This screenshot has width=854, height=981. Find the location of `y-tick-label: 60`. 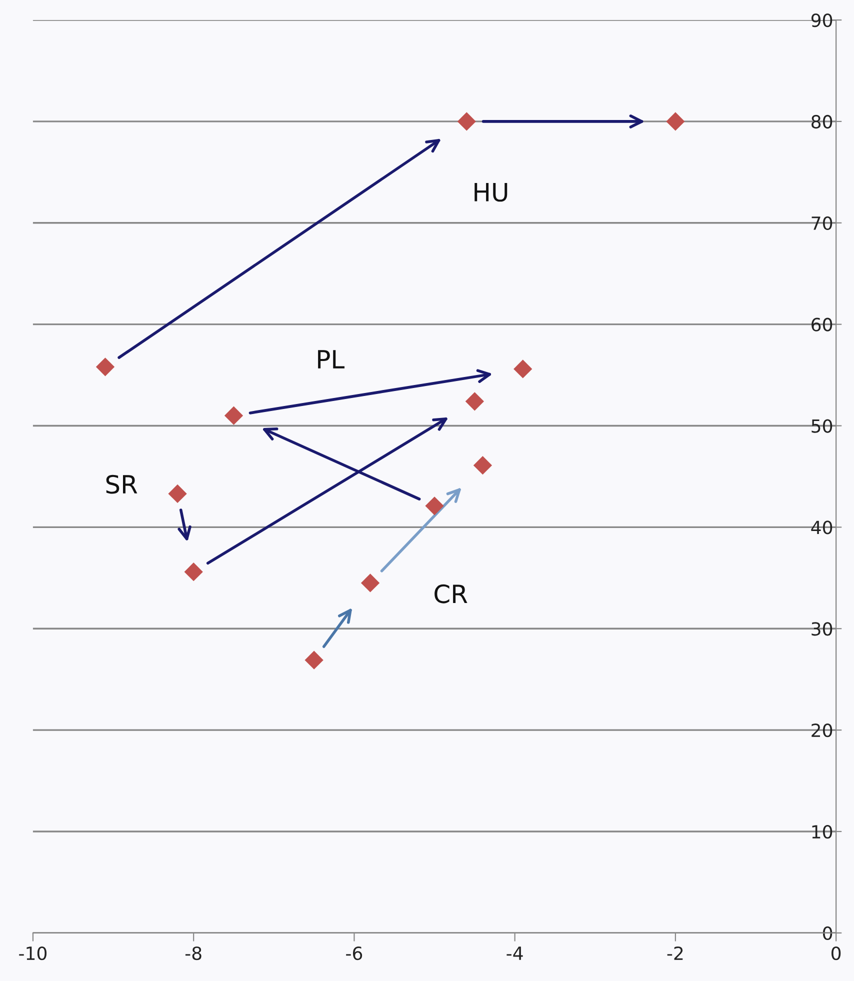

y-tick-label: 60 is located at coordinates (822, 325).